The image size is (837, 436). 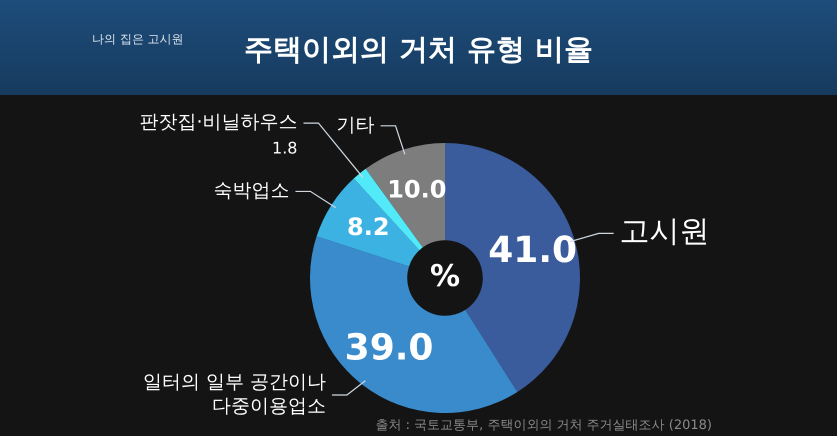 I want to click on source-note: 출처 : 국토교통부, 주택이외의 거처 주거실태조사 (2018), so click(x=543, y=425).